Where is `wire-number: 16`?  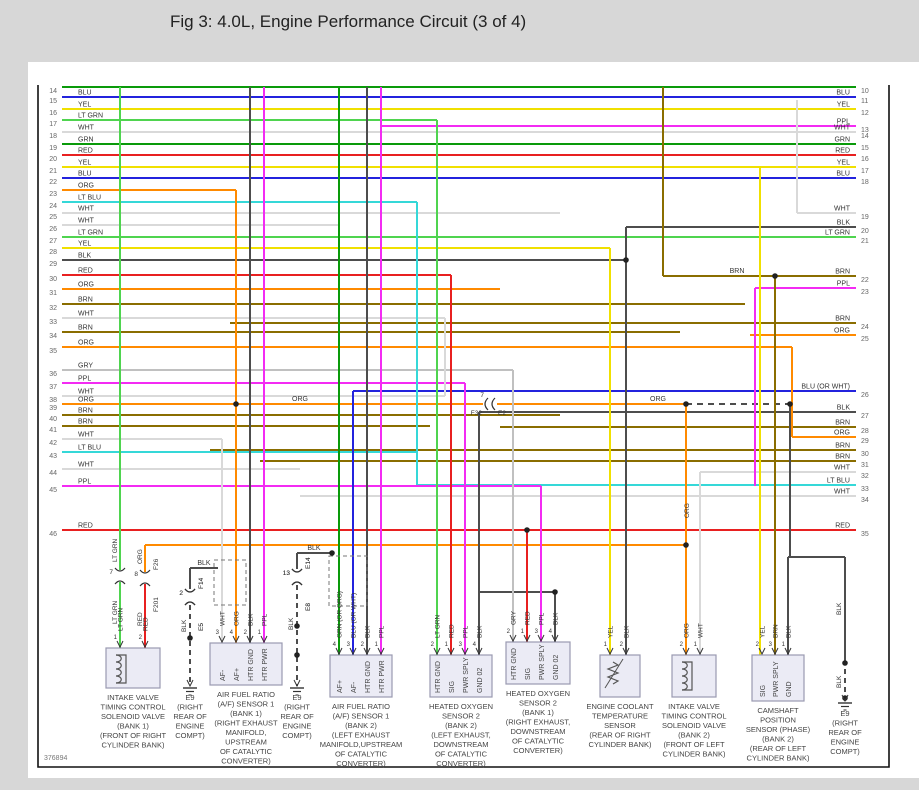
wire-number: 16 is located at coordinates (53, 113).